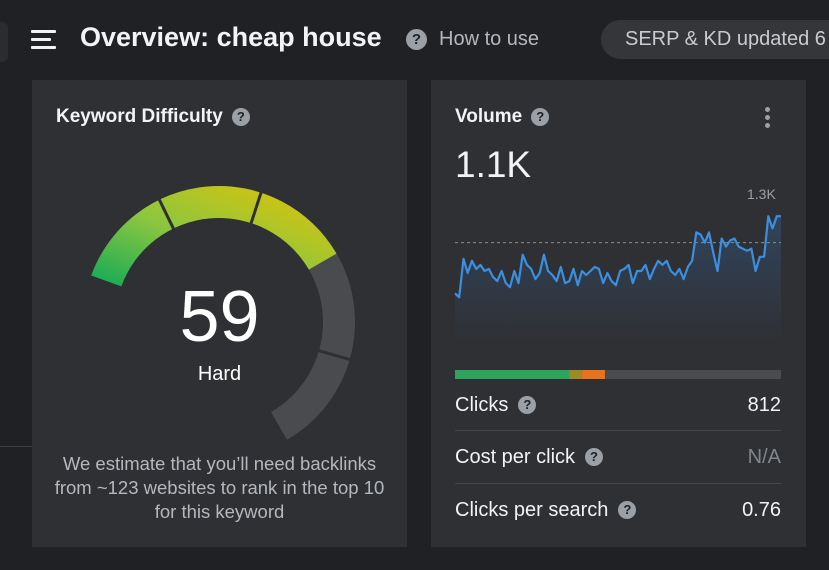  I want to click on how-to-use-label: How to use, so click(489, 39).